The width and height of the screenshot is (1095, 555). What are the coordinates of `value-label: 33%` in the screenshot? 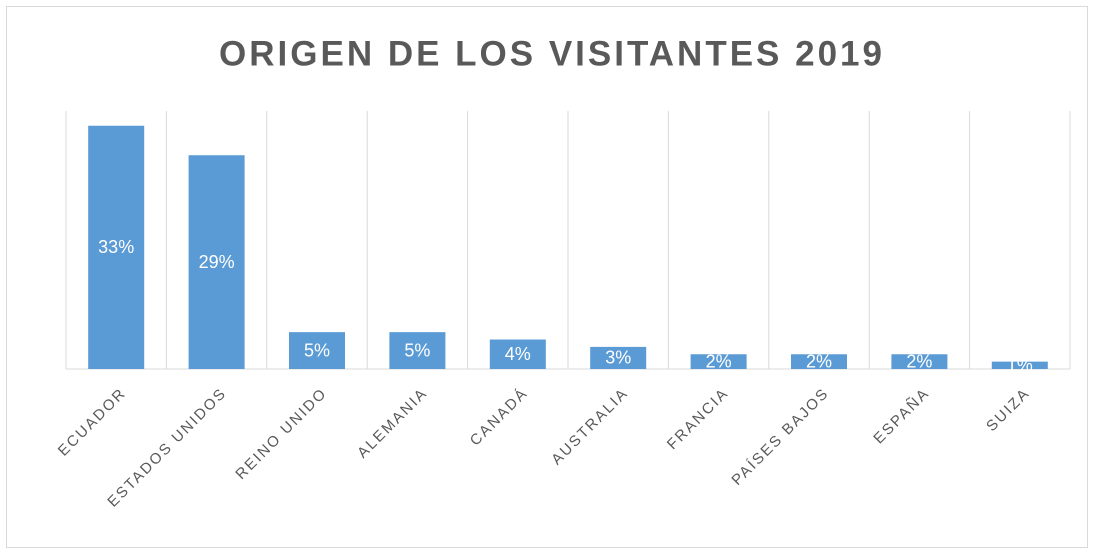 It's located at (116, 247).